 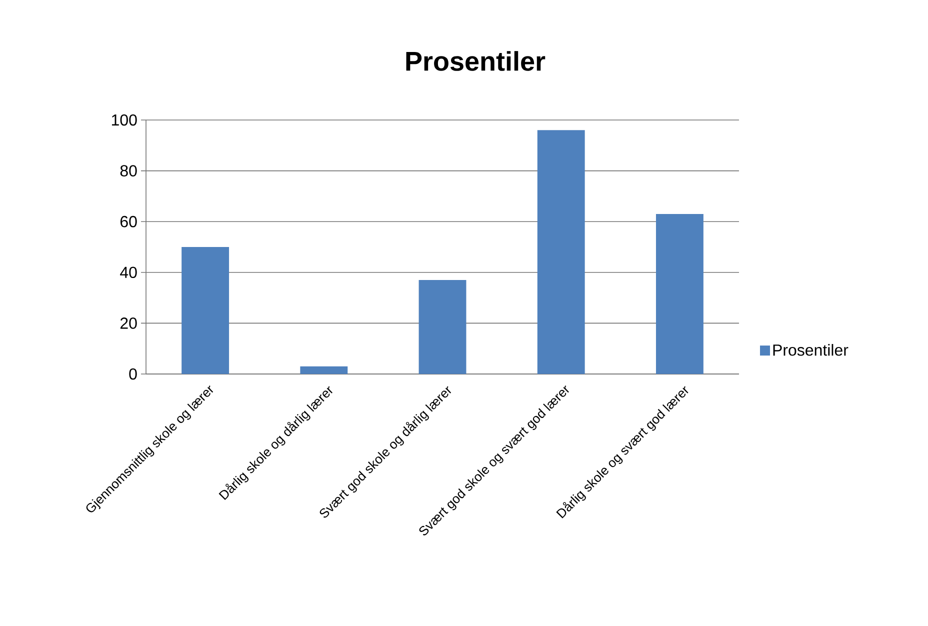 I want to click on legend-label: Prosentiler, so click(x=810, y=350).